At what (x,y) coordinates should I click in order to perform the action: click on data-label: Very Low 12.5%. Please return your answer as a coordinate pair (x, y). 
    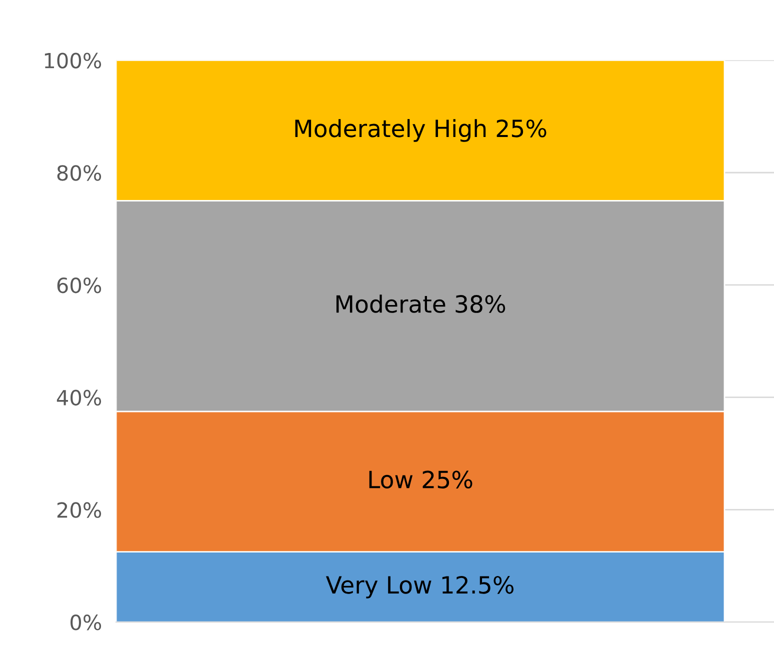
    Looking at the image, I should click on (420, 587).